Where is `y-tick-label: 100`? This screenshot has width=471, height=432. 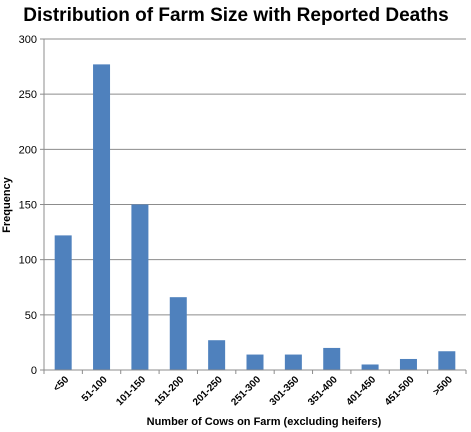
y-tick-label: 100 is located at coordinates (28, 261).